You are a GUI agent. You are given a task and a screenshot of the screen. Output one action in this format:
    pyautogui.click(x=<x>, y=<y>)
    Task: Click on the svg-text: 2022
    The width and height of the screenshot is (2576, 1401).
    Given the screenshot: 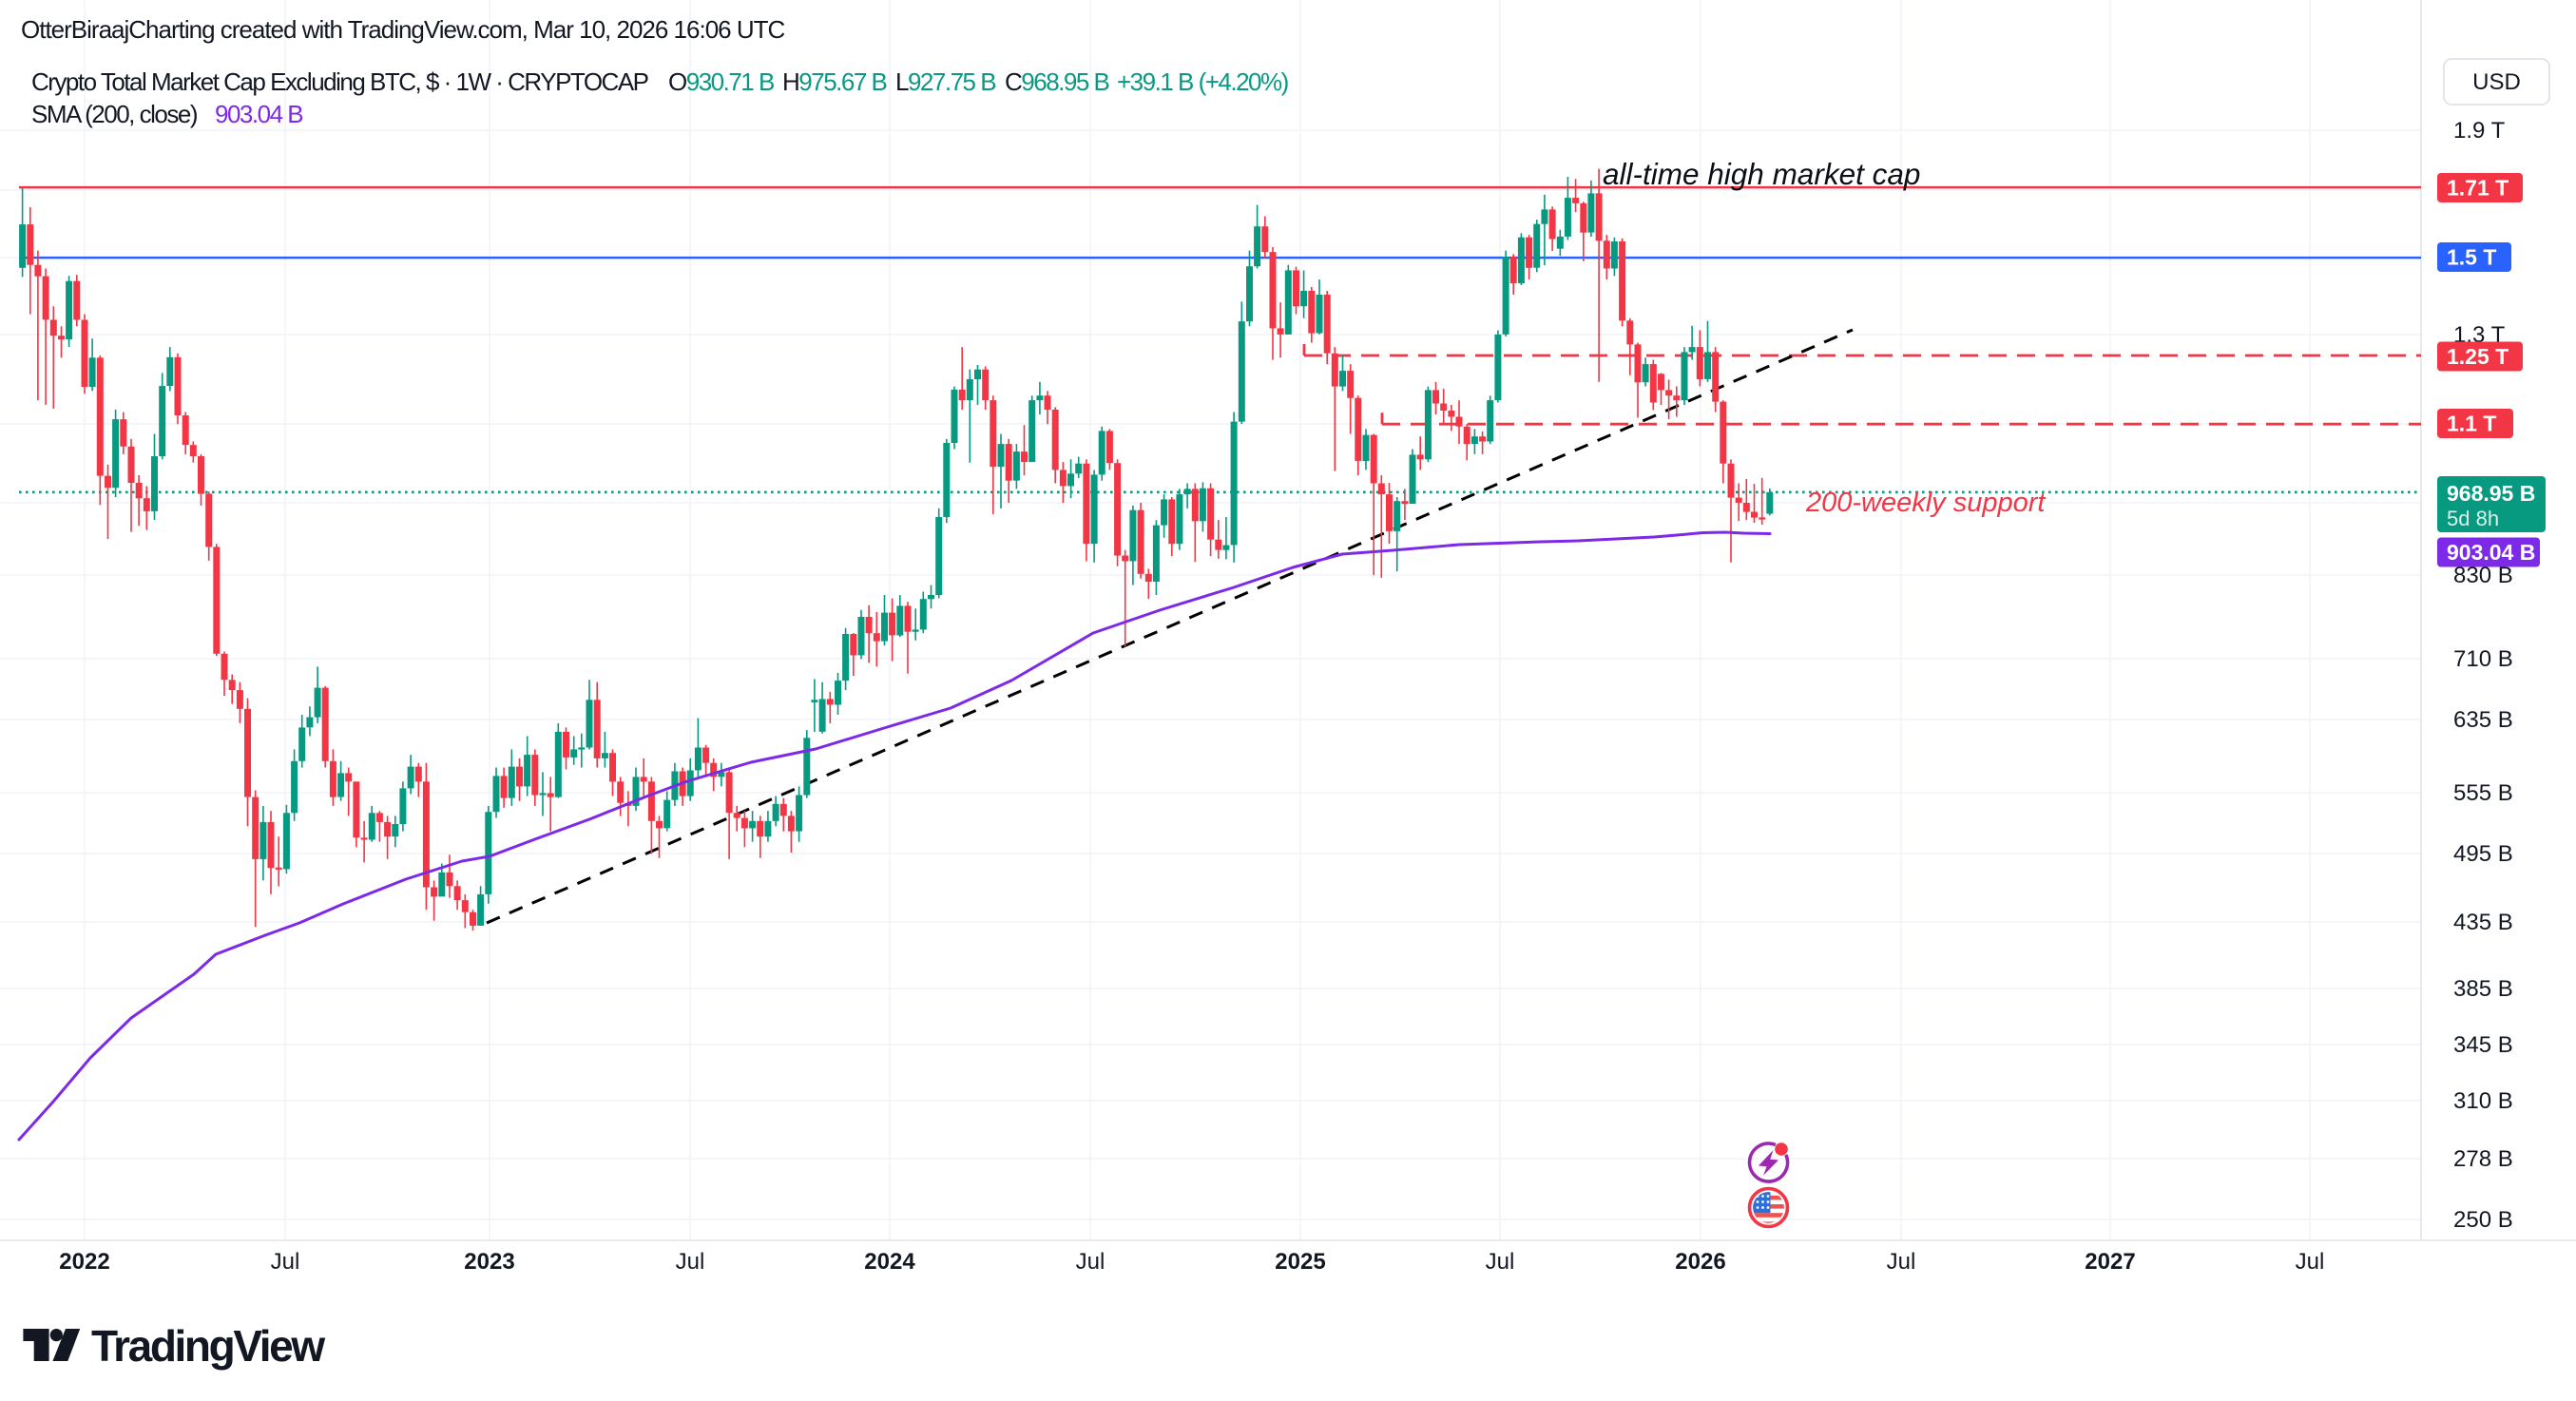 What is the action you would take?
    pyautogui.click(x=84, y=1262)
    